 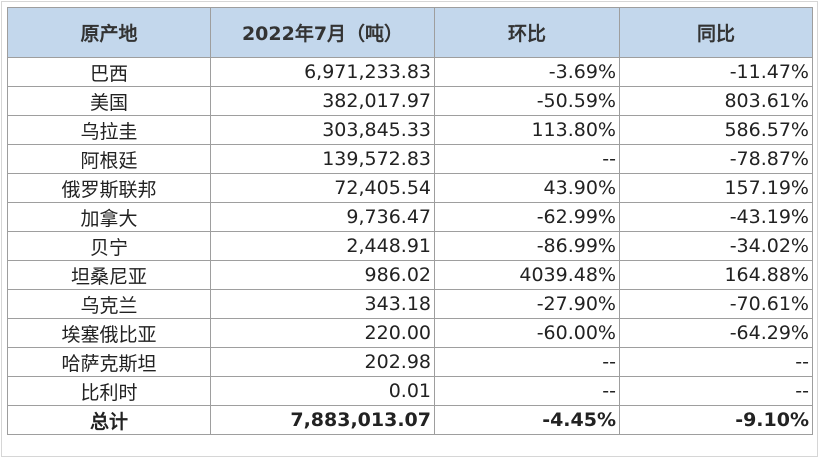 What do you see at coordinates (323, 362) in the screenshot?
I see `cell-volume: 202.98` at bounding box center [323, 362].